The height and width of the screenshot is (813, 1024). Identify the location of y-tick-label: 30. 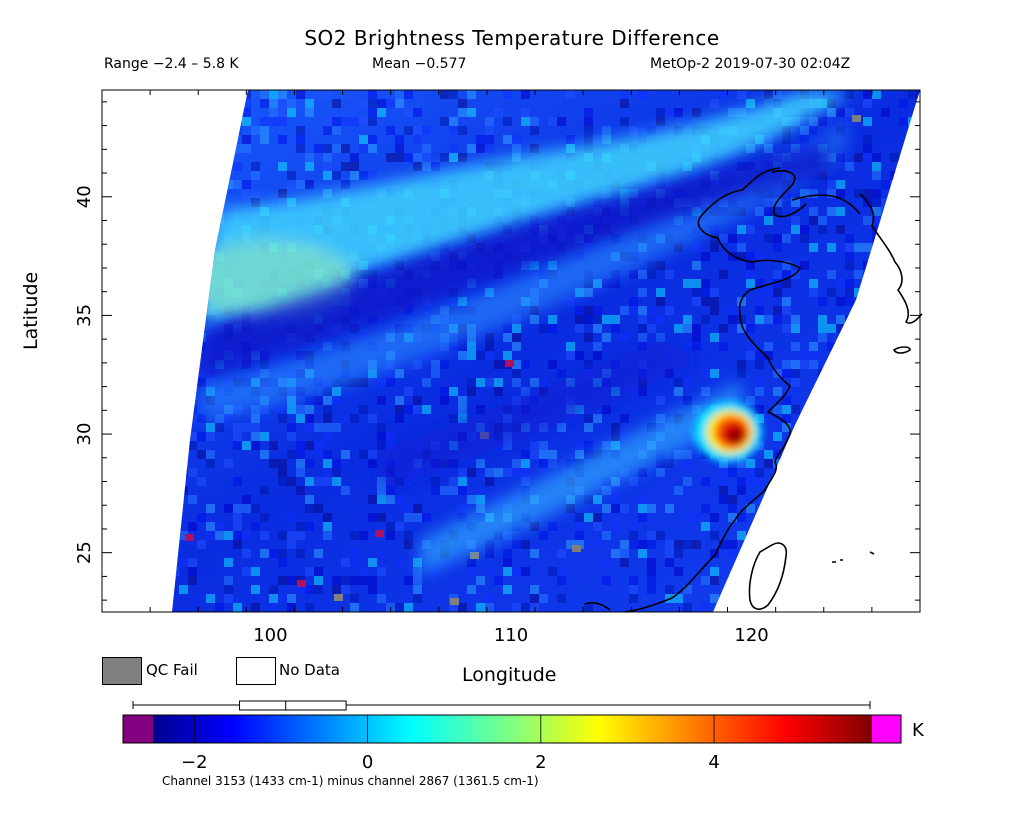
(84, 434).